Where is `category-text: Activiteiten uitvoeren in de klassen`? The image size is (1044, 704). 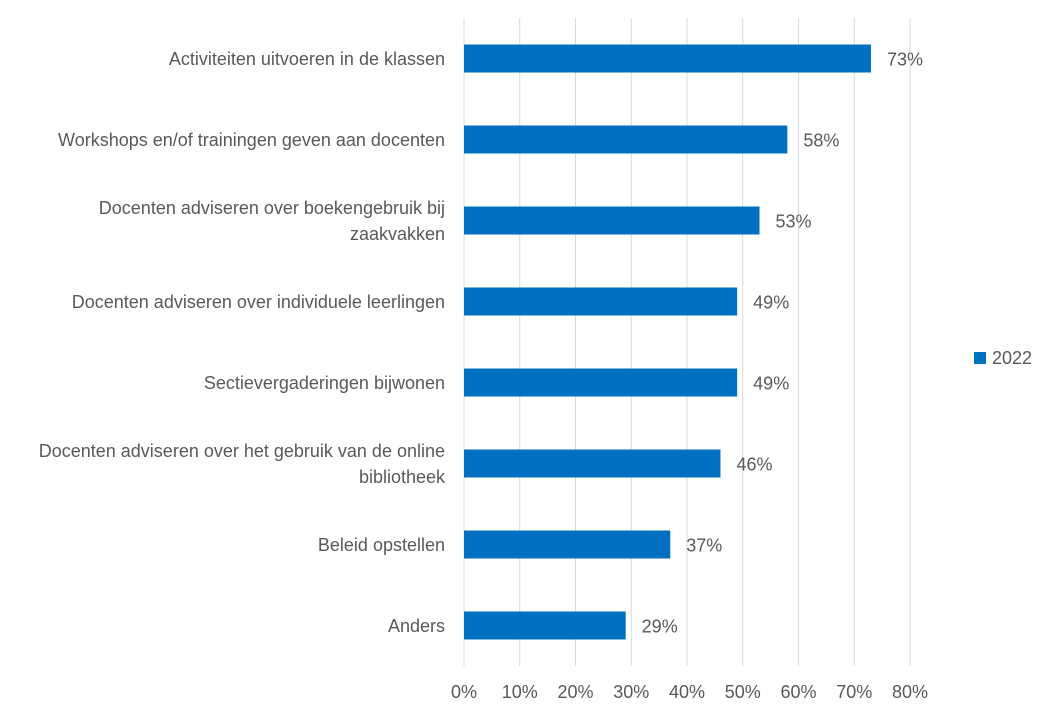 category-text: Activiteiten uitvoeren in de klassen is located at coordinates (306, 58).